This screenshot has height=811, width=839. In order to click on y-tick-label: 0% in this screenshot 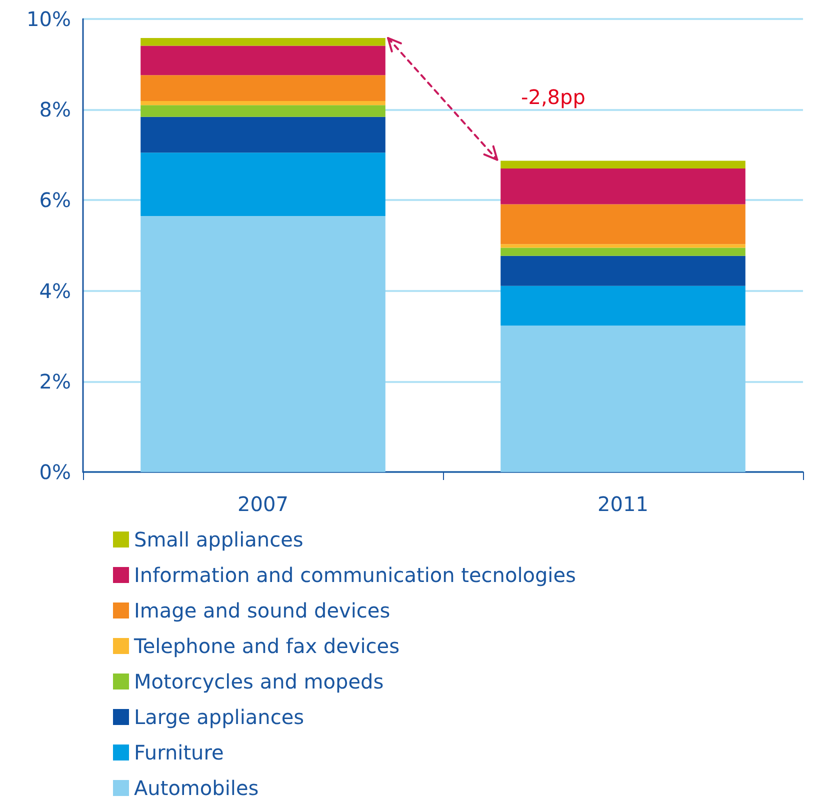, I will do `click(55, 472)`.